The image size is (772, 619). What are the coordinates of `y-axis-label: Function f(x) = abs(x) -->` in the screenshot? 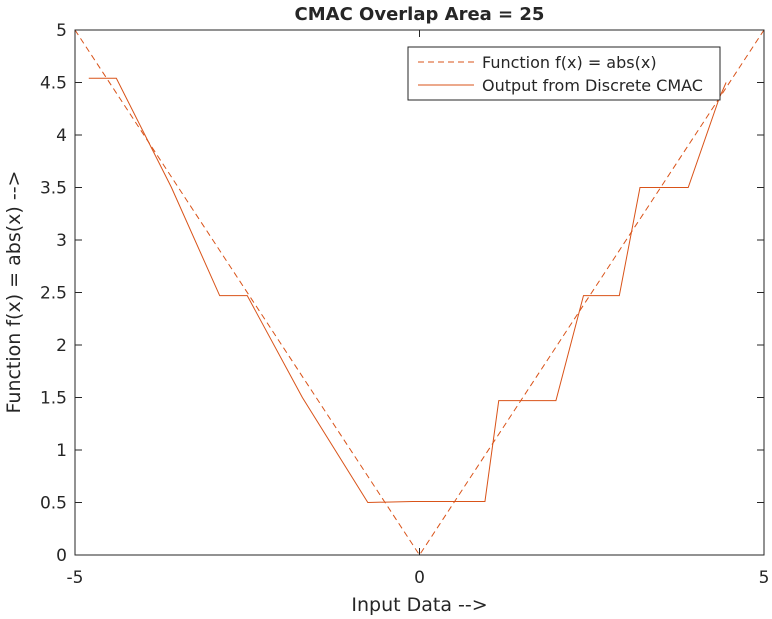 It's located at (14, 292).